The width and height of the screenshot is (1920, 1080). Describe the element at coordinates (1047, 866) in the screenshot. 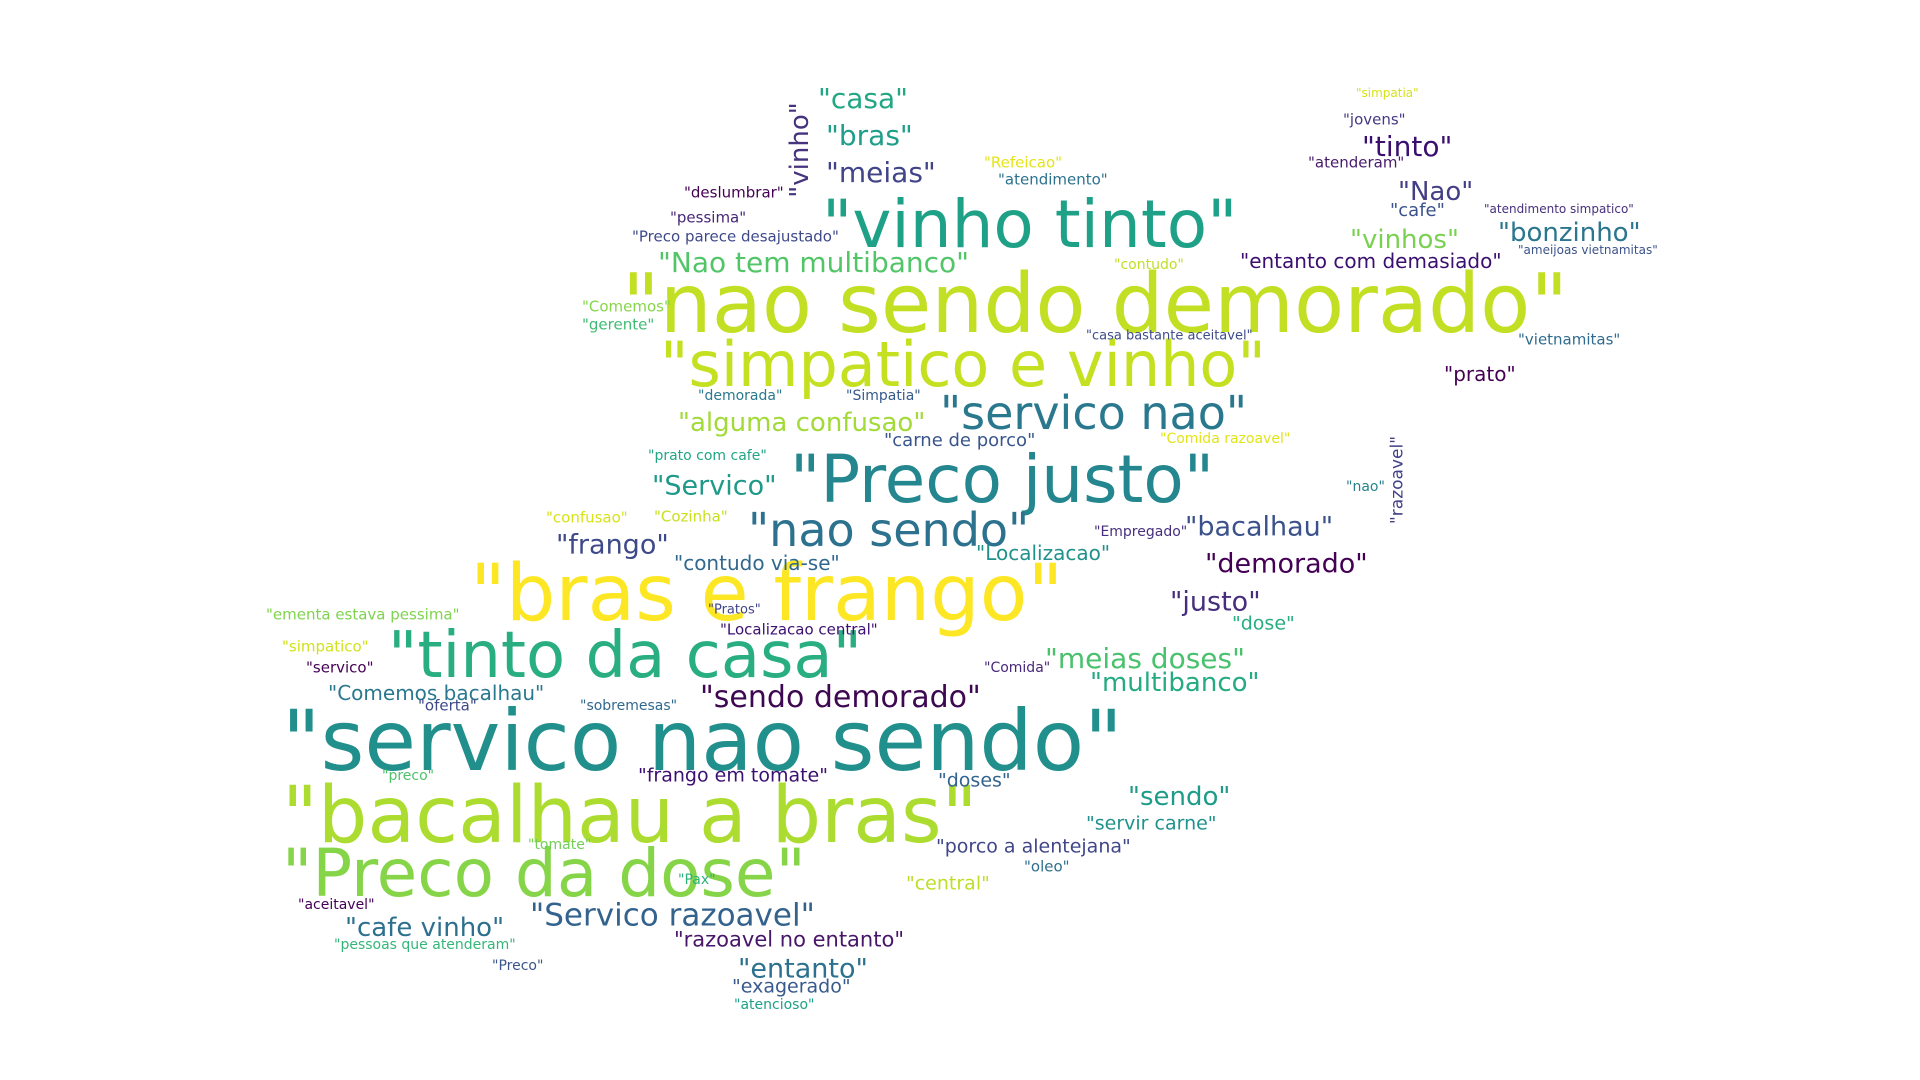

I see `word-oleo: "oleo"` at that location.